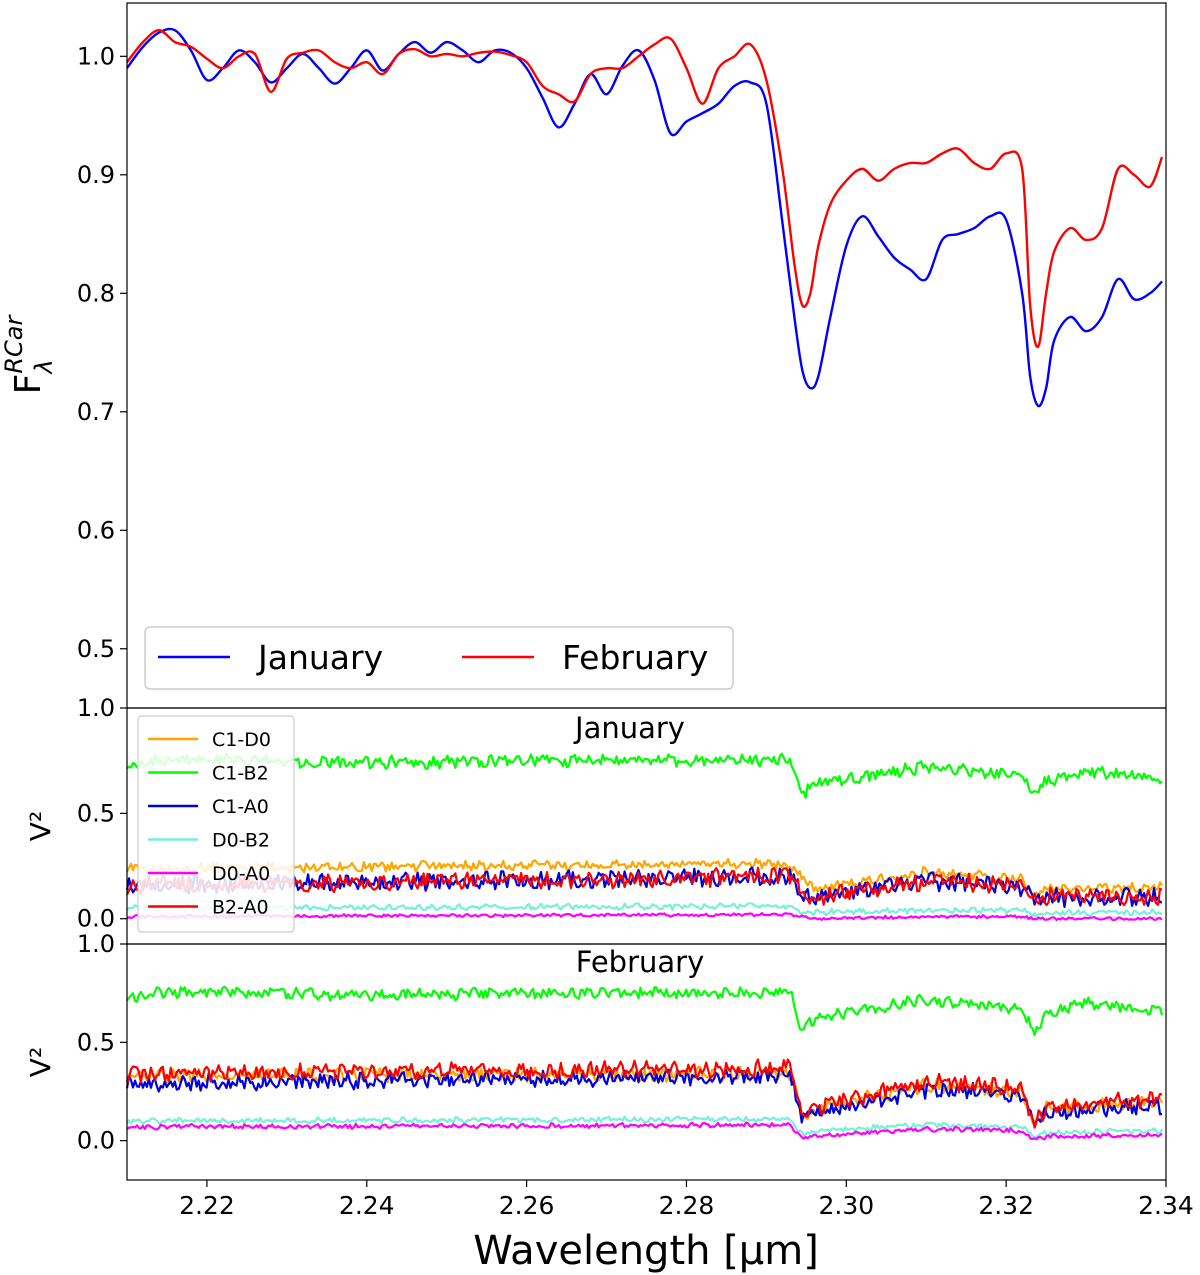 The image size is (1200, 1275). I want to click on x-tick-label: 2.26, so click(527, 1205).